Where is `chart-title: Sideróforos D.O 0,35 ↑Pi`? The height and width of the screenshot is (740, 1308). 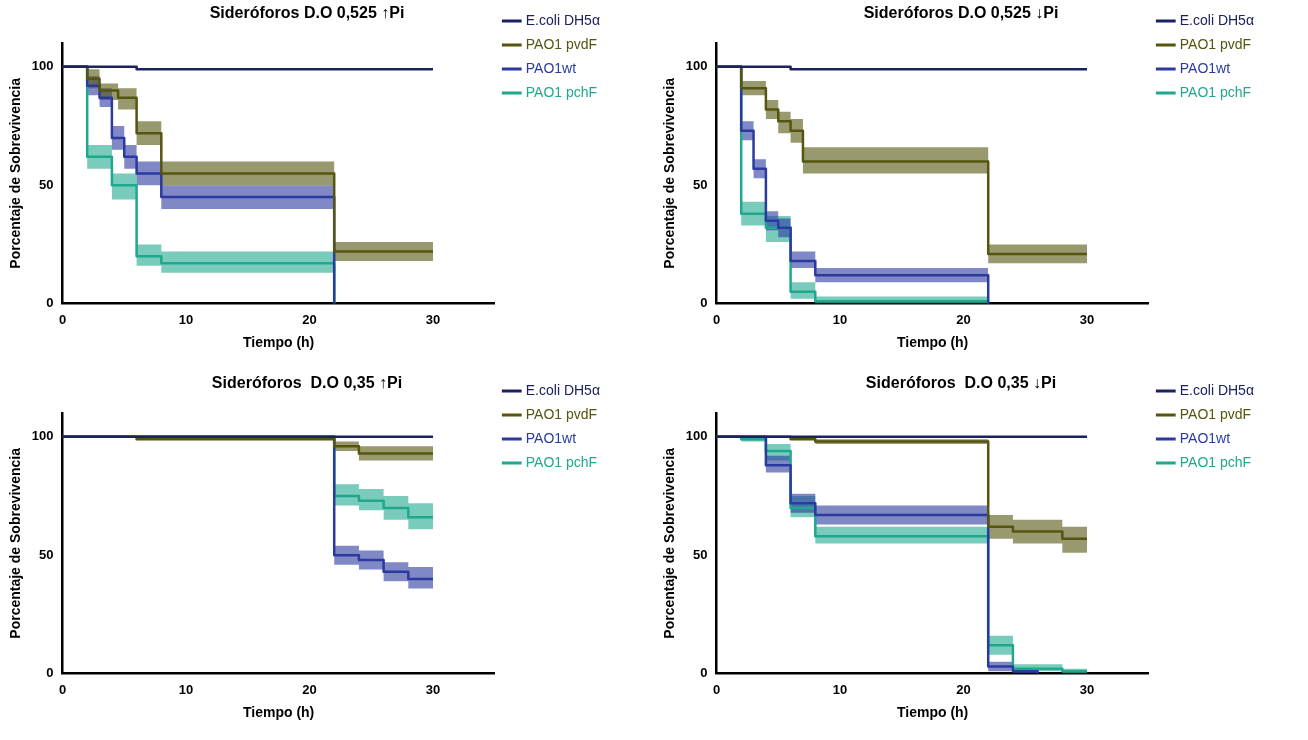
chart-title: Sideróforos D.O 0,35 ↑Pi is located at coordinates (307, 383).